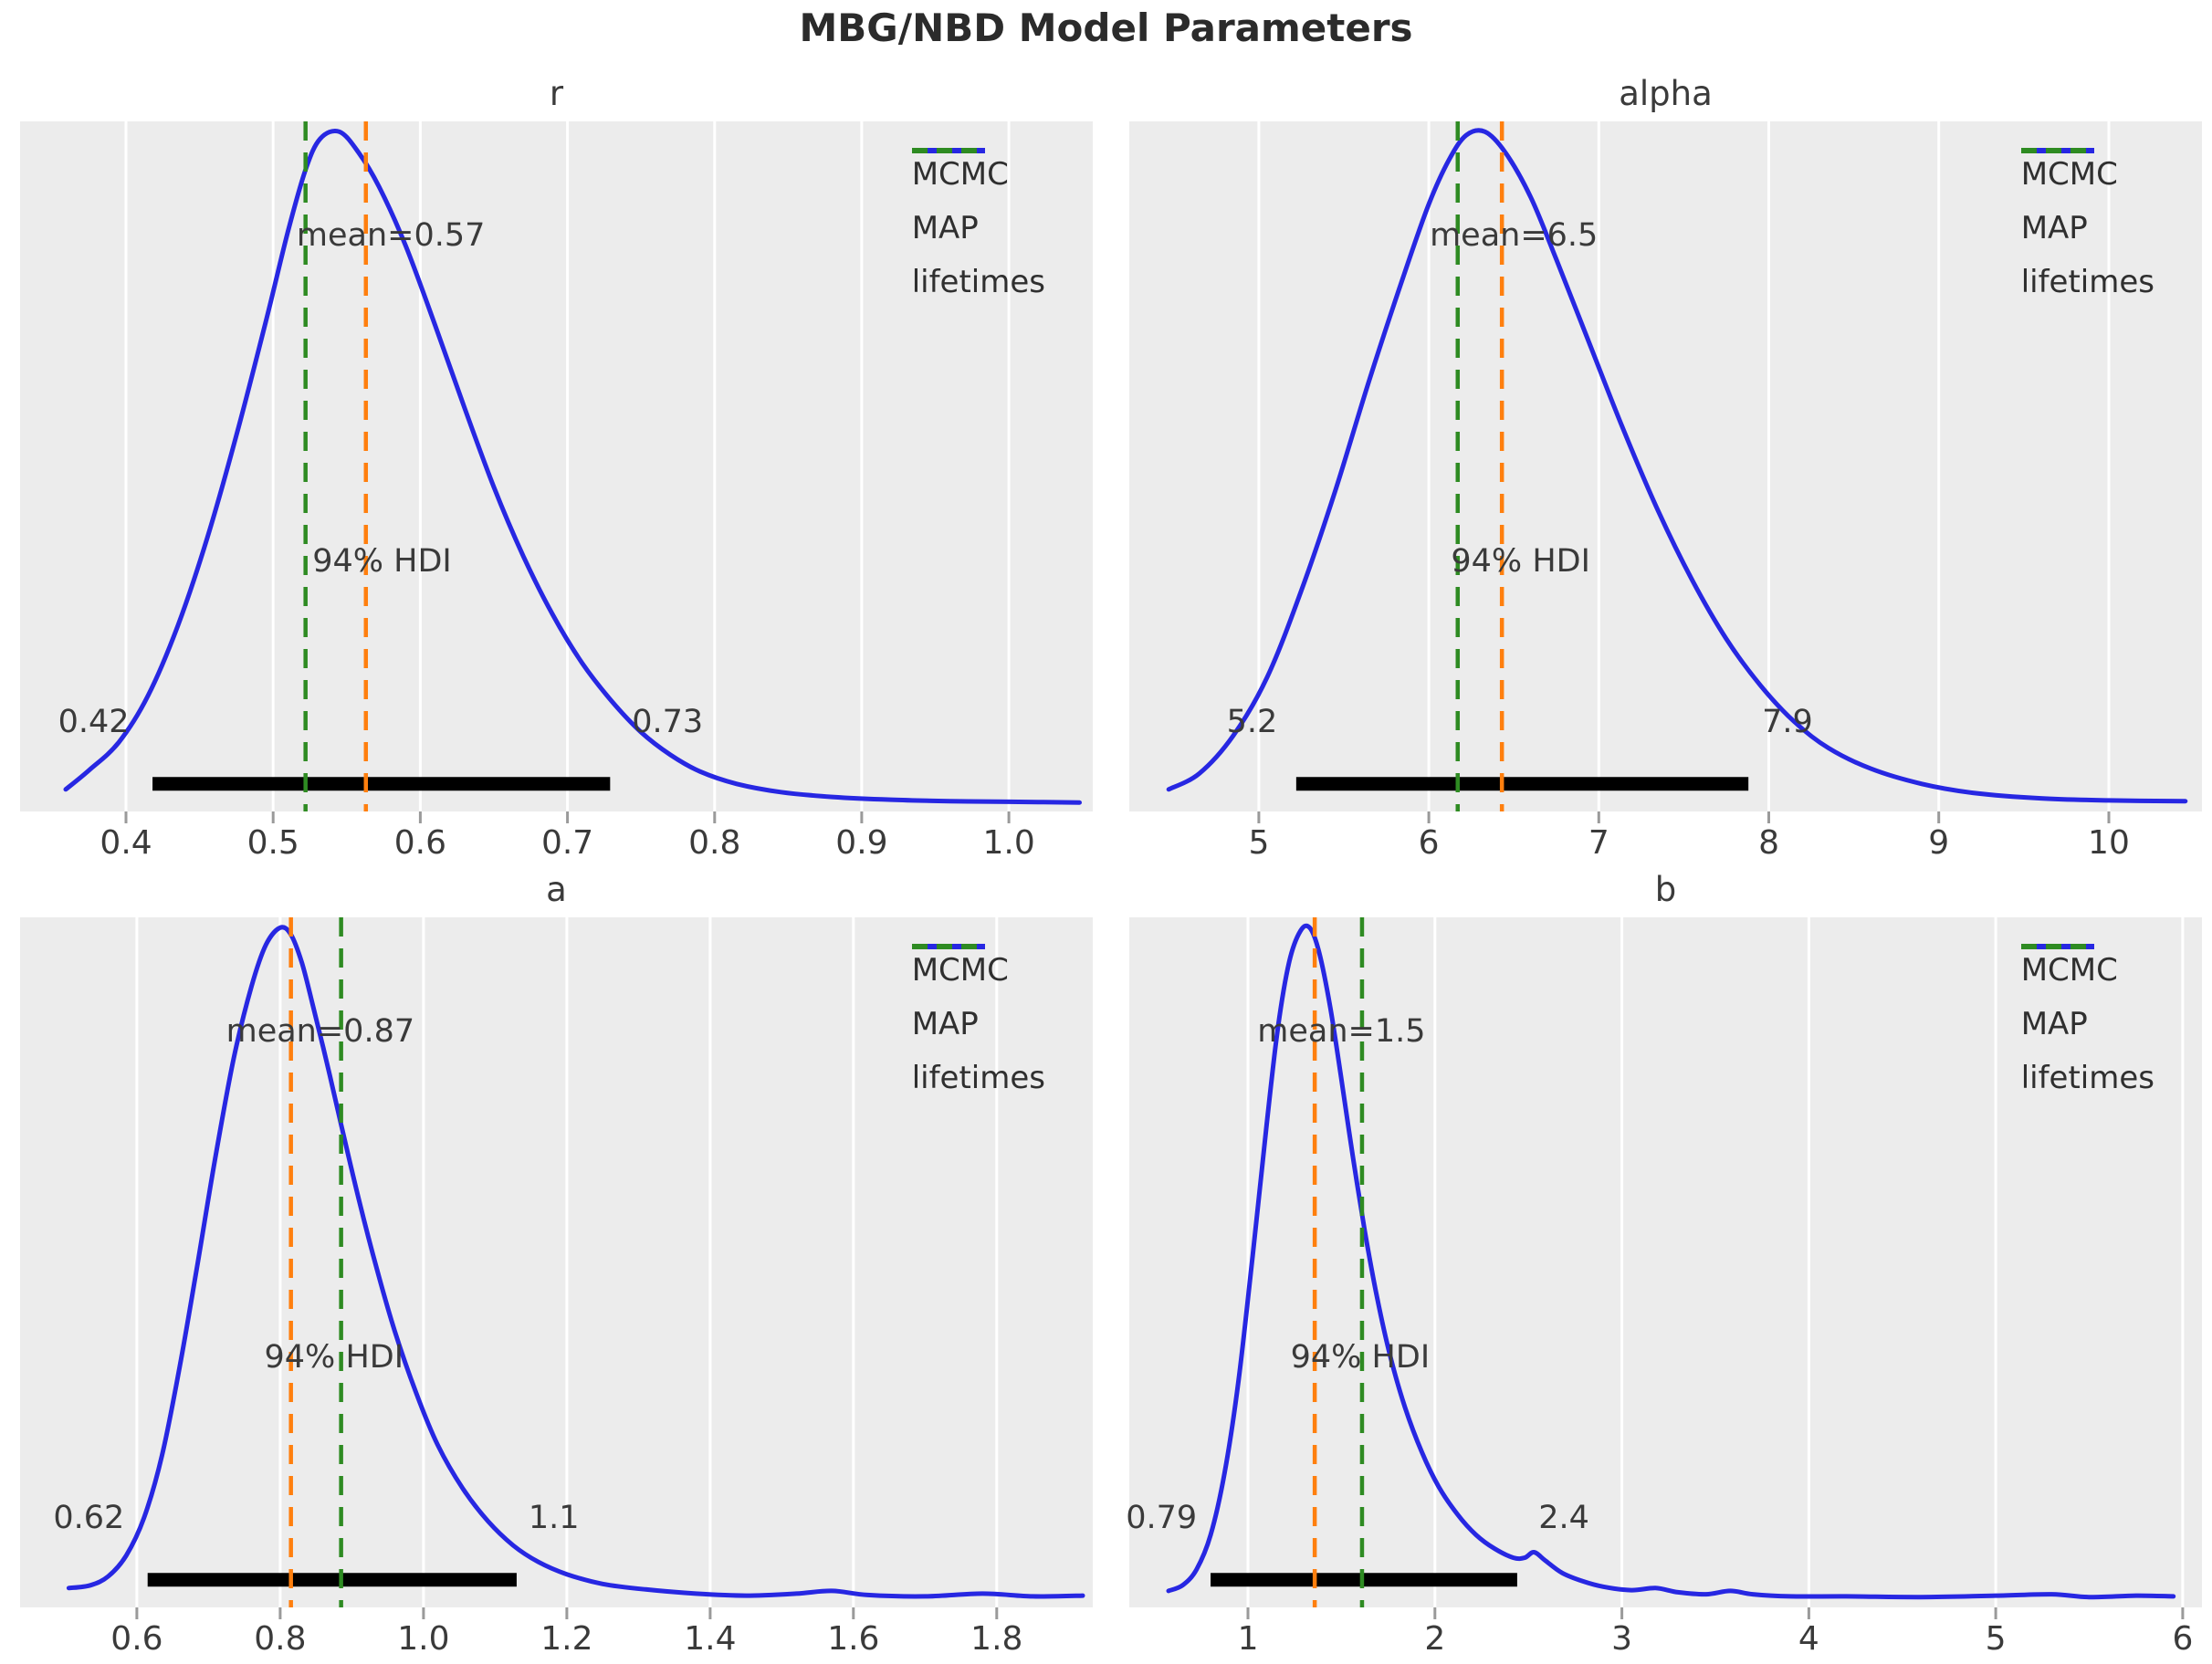 Image resolution: width=2212 pixels, height=1664 pixels. What do you see at coordinates (1341, 1031) in the screenshot?
I see `mean-label: mean=1.5` at bounding box center [1341, 1031].